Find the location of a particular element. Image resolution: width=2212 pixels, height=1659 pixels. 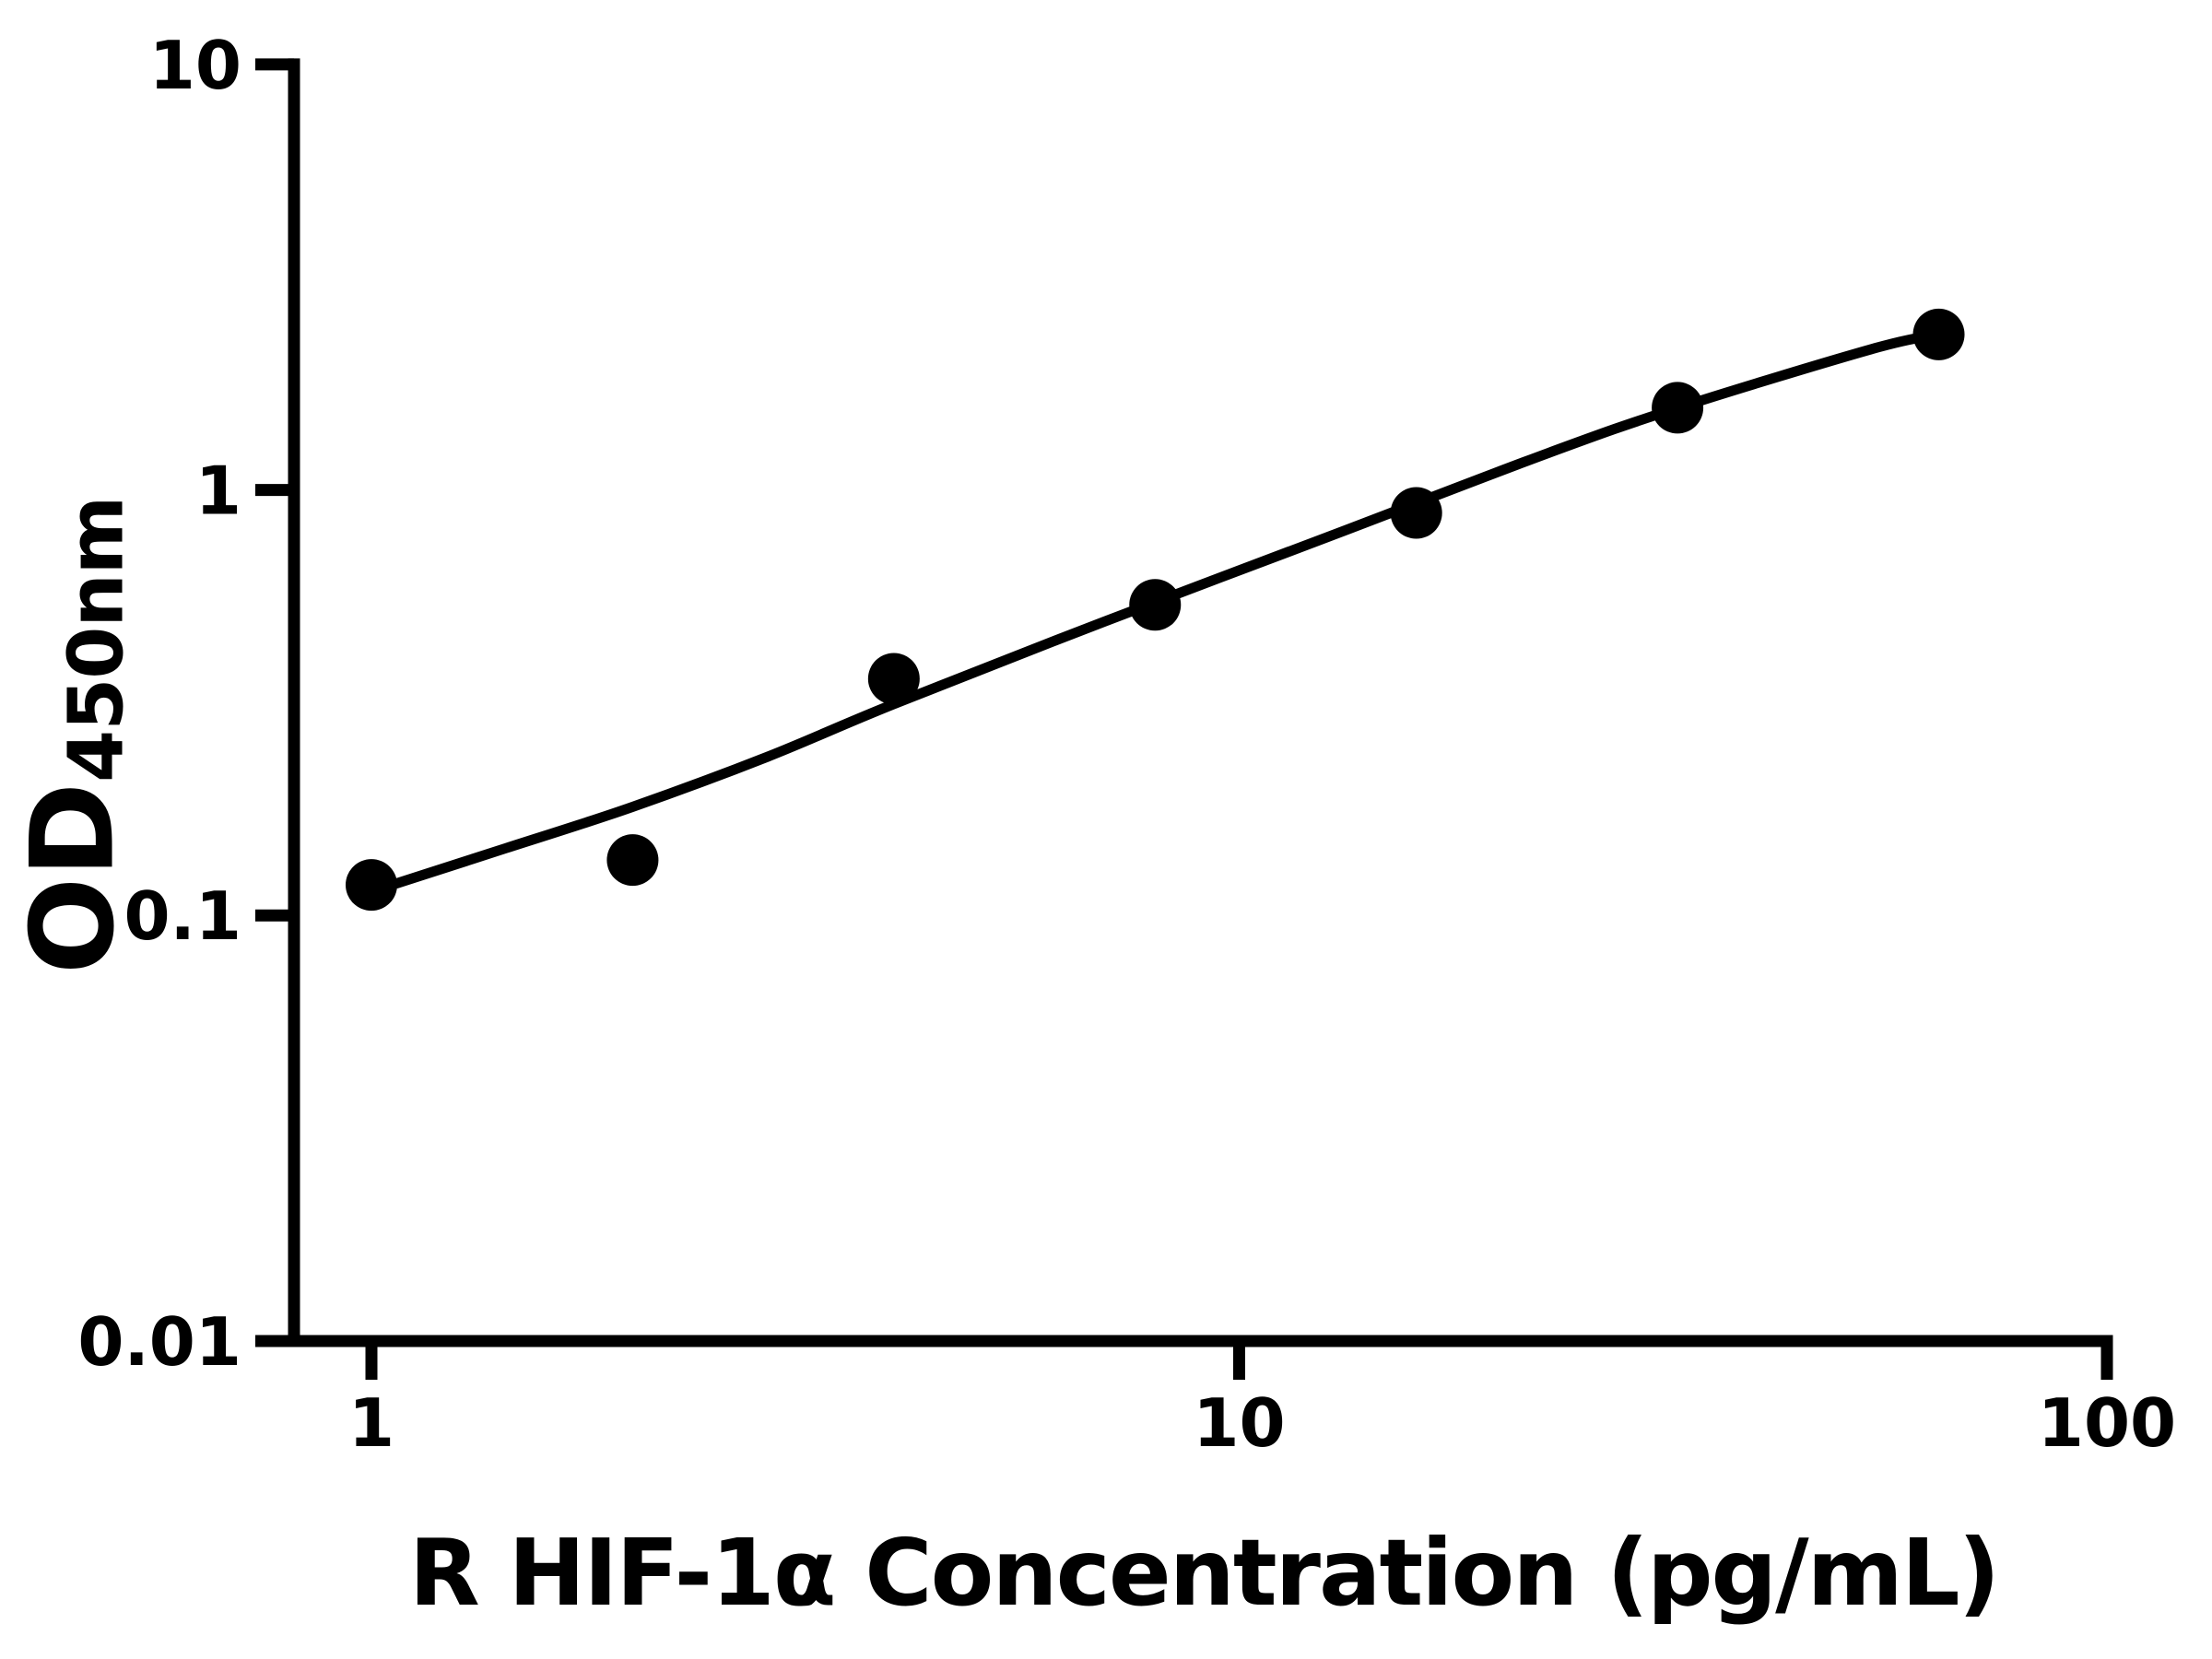

y-tick-label: 10 is located at coordinates (195, 65).